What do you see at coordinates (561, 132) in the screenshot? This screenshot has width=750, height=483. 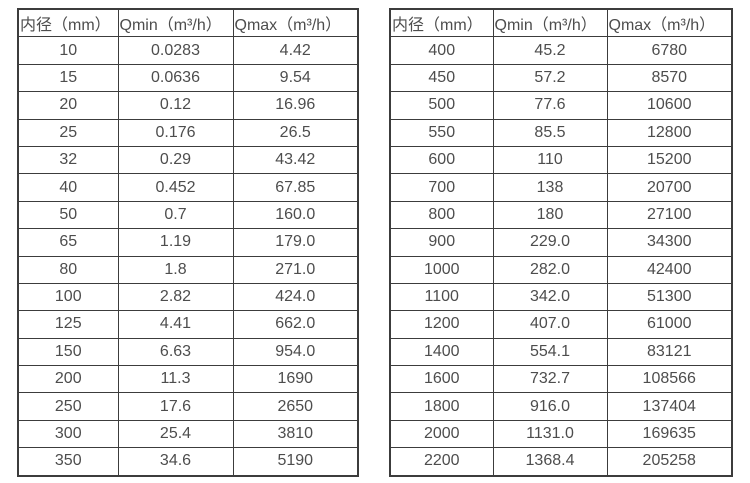 I see `table-row: 550 85.5 12800` at bounding box center [561, 132].